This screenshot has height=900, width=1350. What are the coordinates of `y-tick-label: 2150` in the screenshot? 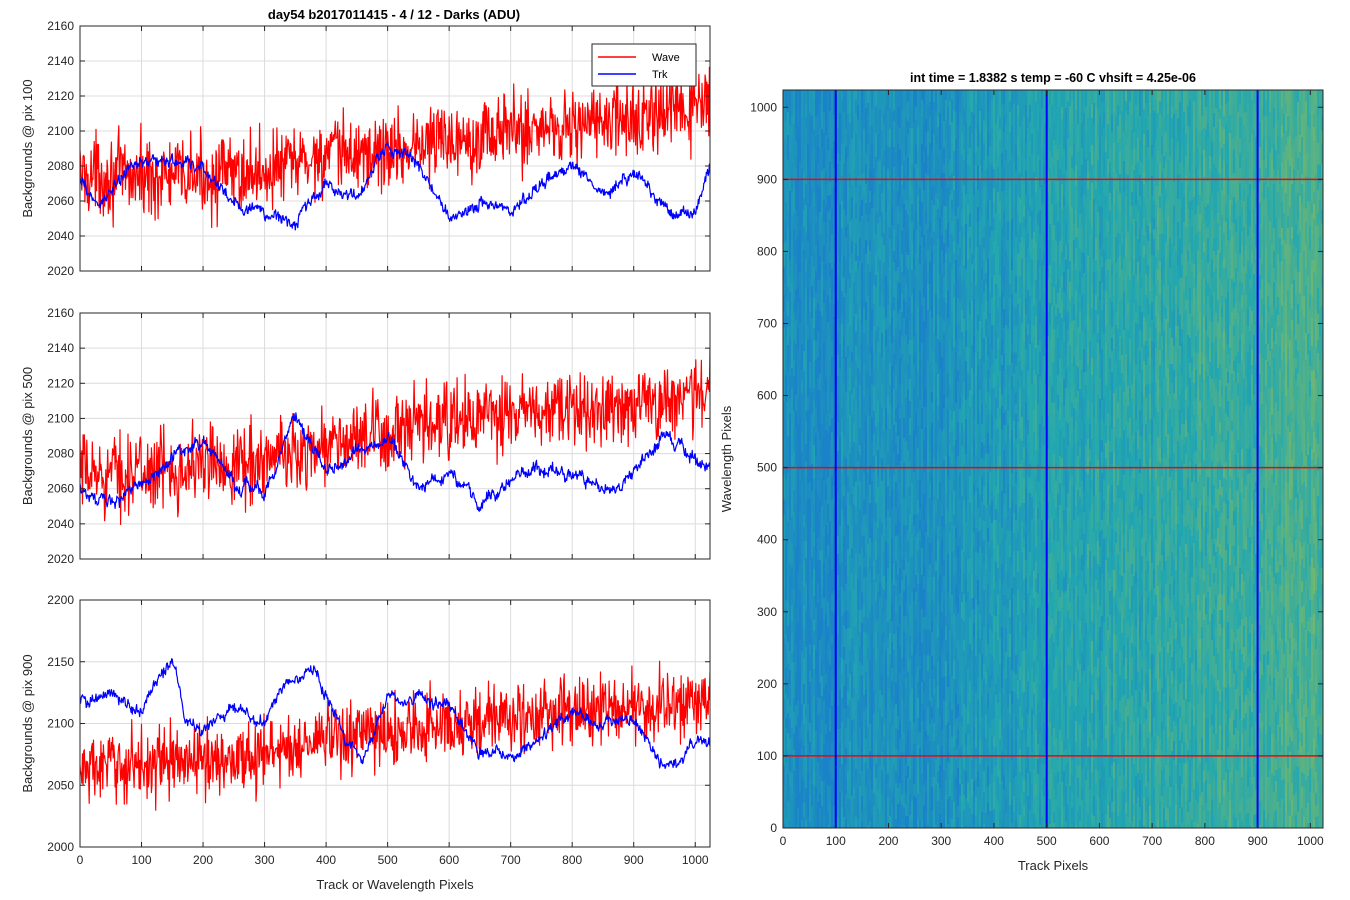 It's located at (60, 662).